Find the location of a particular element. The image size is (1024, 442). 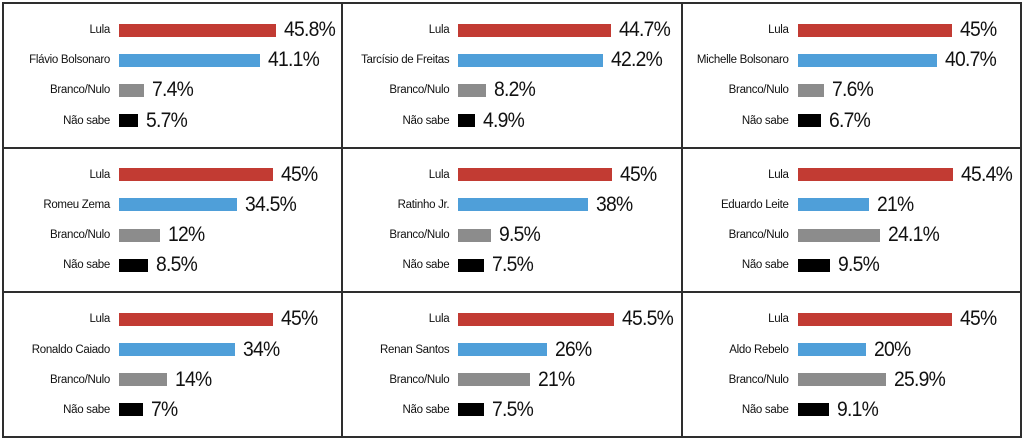

value-label: 45.8% is located at coordinates (309, 30).